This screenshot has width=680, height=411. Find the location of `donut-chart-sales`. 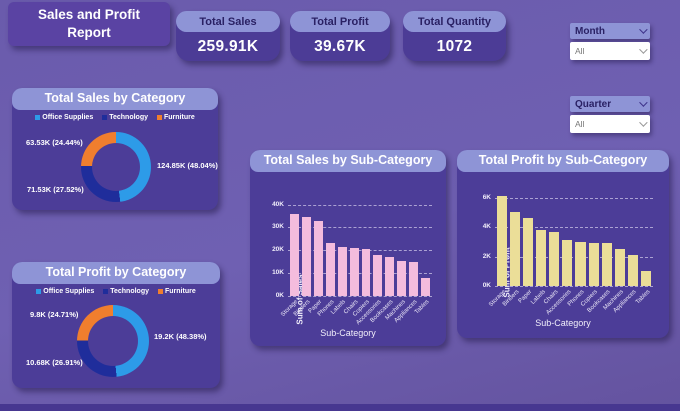

donut-chart-sales is located at coordinates (116, 167).